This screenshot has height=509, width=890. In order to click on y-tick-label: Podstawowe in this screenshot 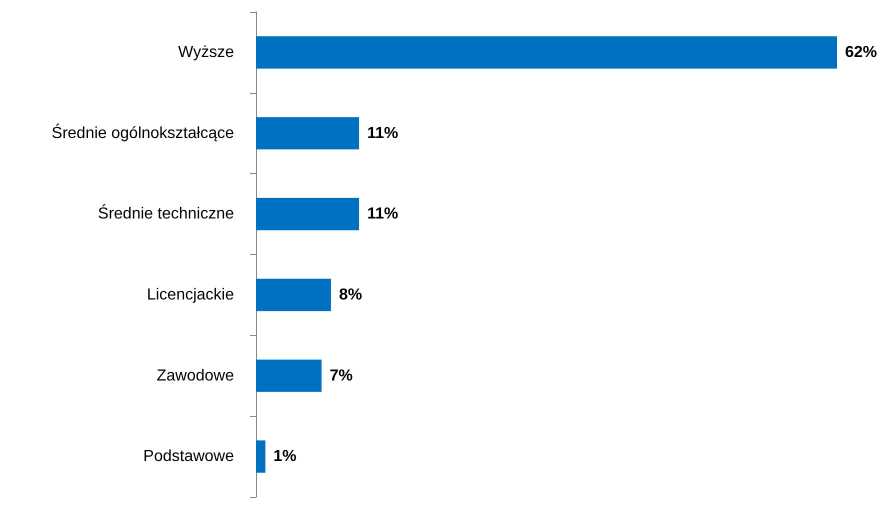, I will do `click(188, 457)`.